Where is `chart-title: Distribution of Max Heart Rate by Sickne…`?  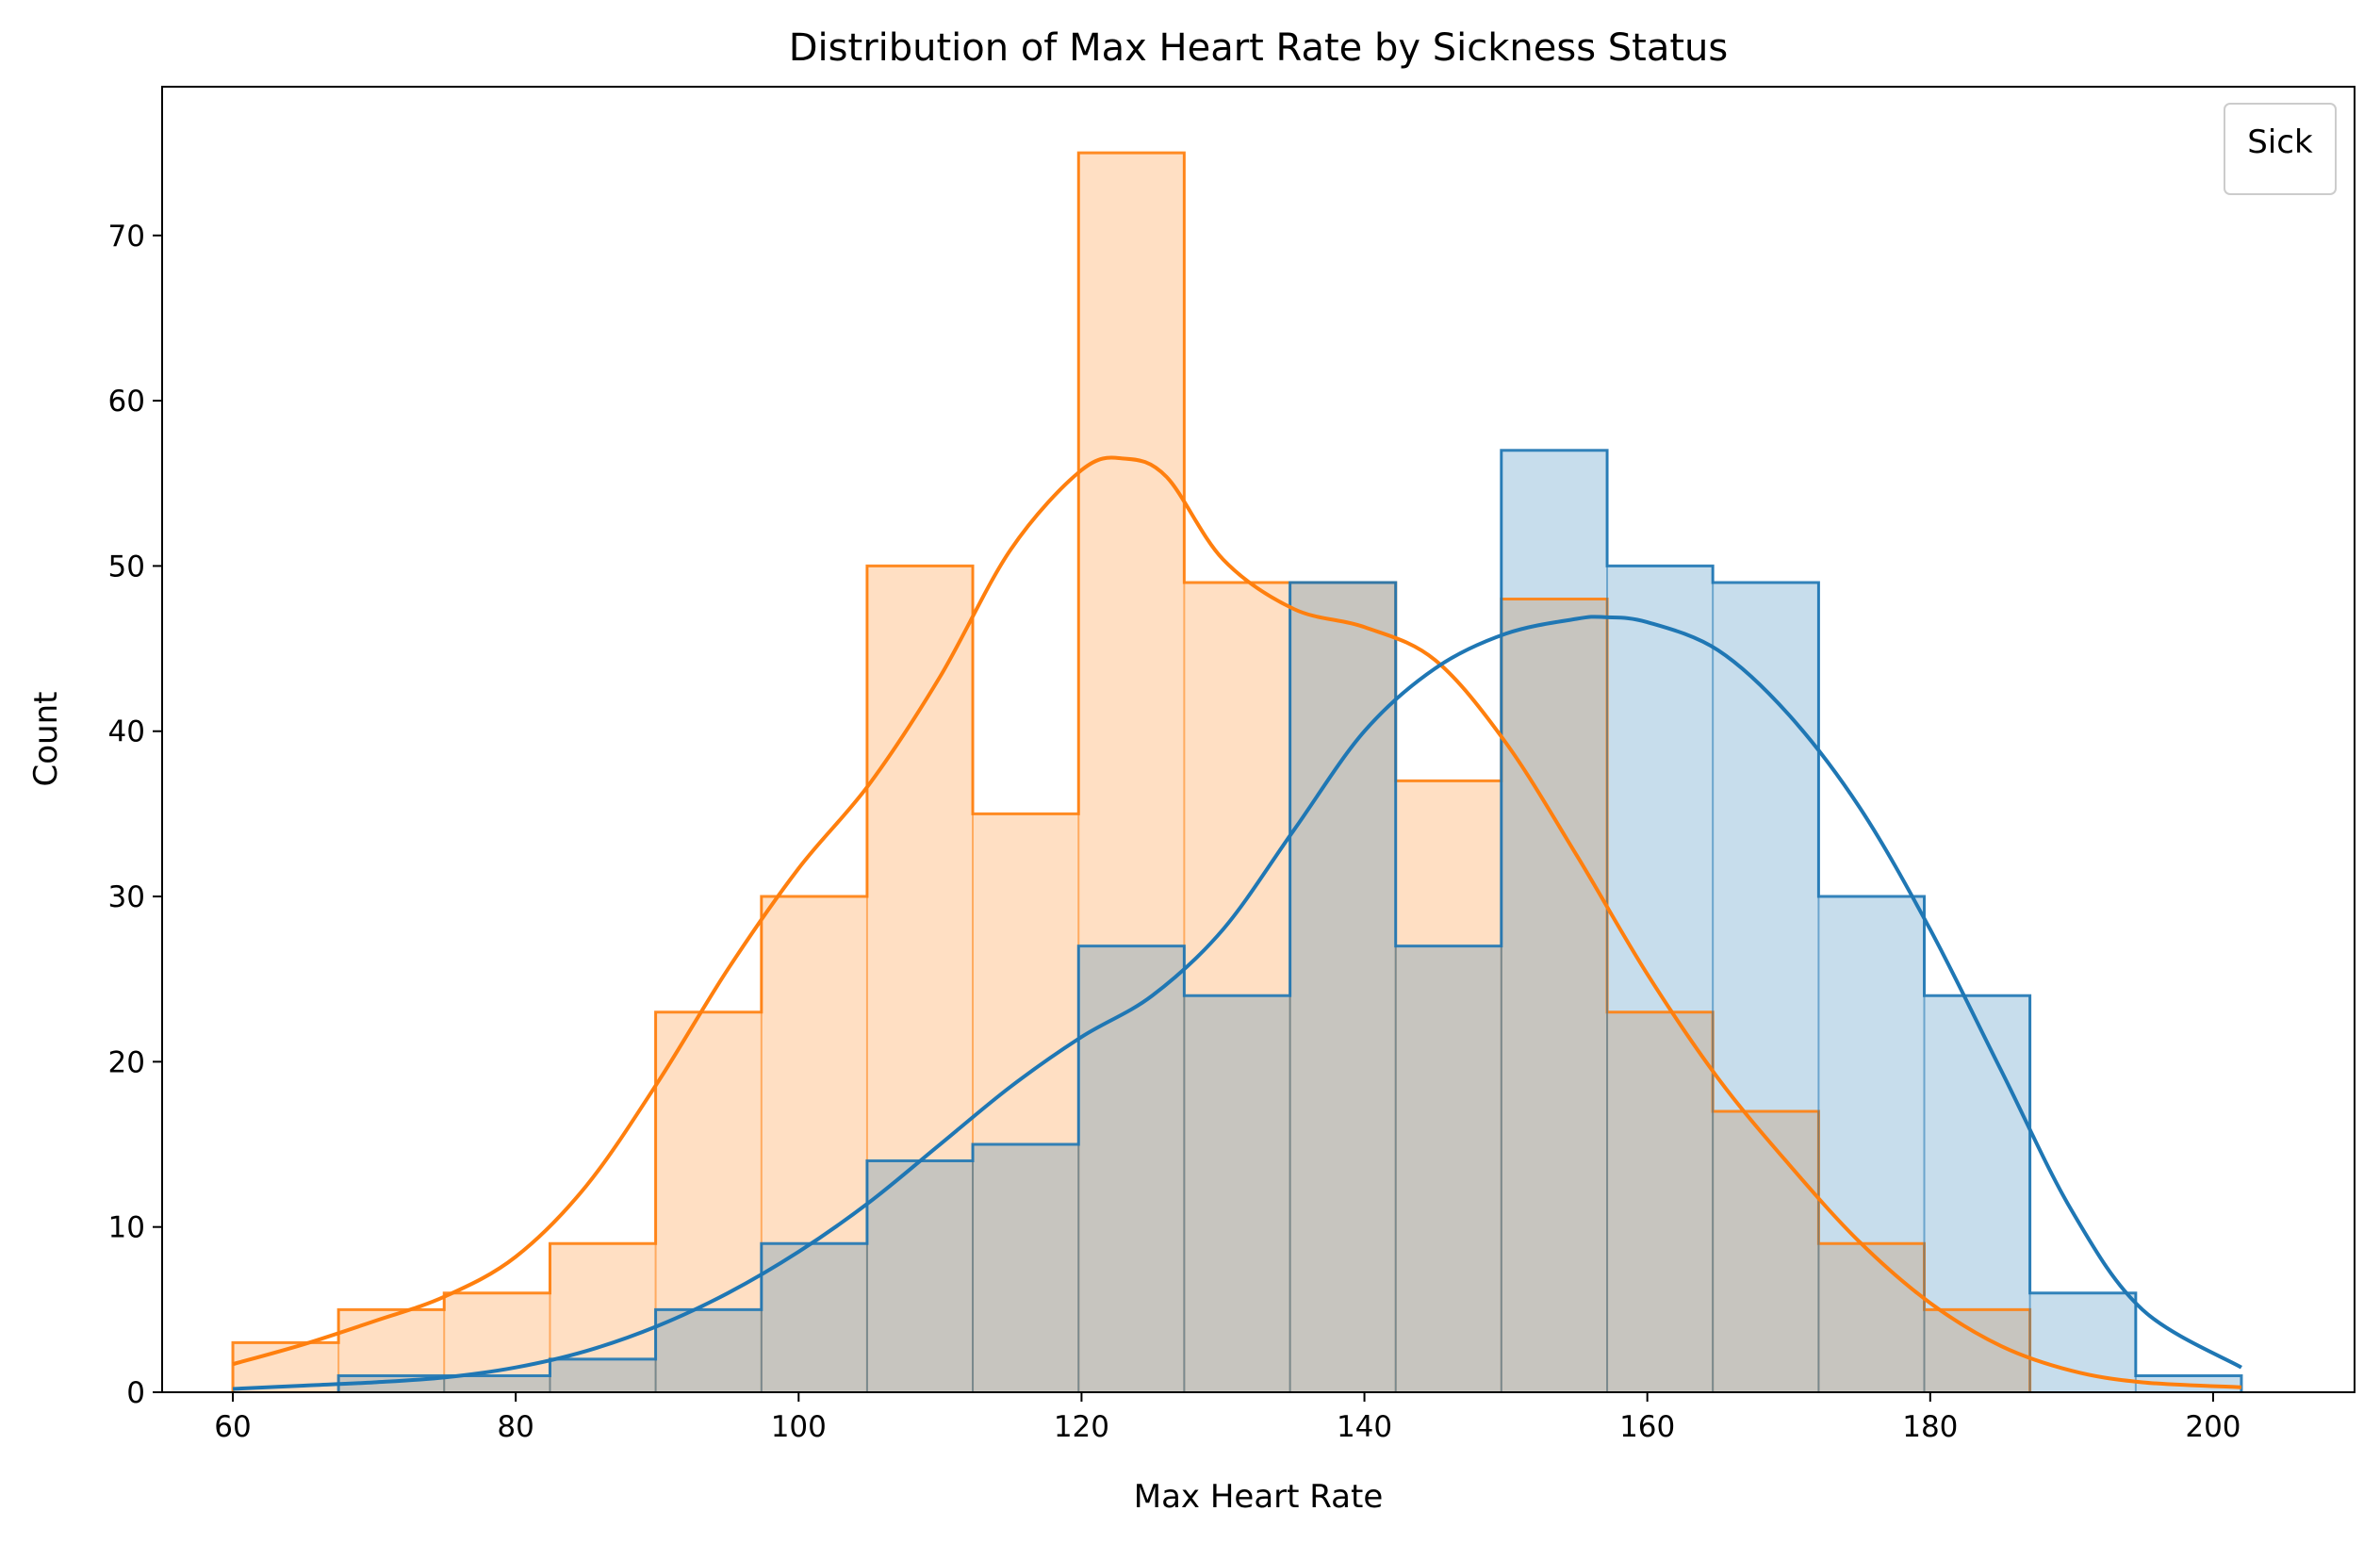 chart-title: Distribution of Max Heart Rate by Sickne… is located at coordinates (1258, 48).